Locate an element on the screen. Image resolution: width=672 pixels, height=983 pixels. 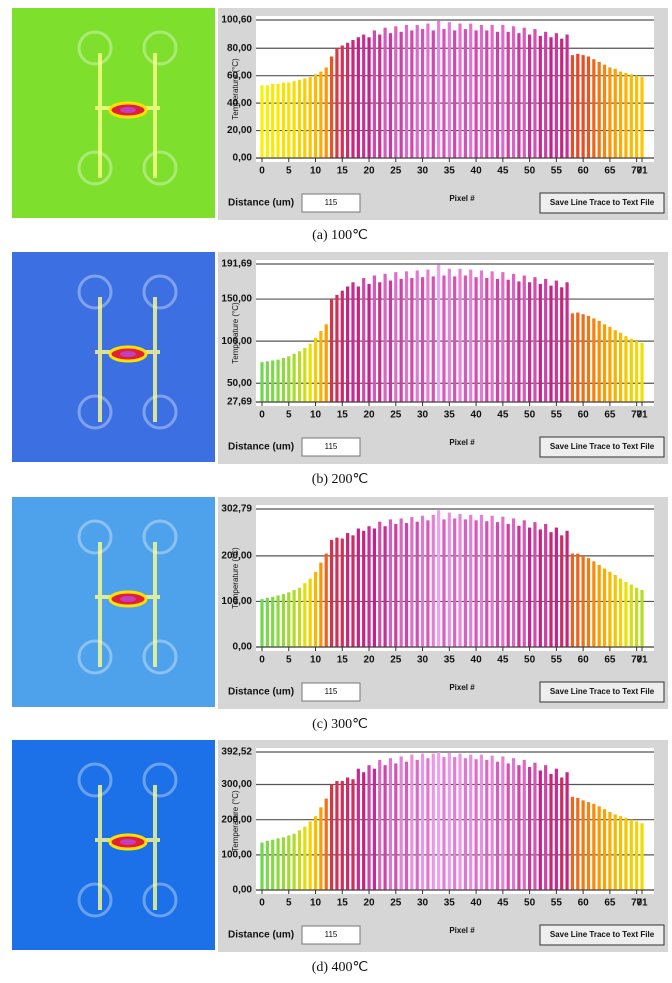
x-tick-label: 71 is located at coordinates (642, 903).